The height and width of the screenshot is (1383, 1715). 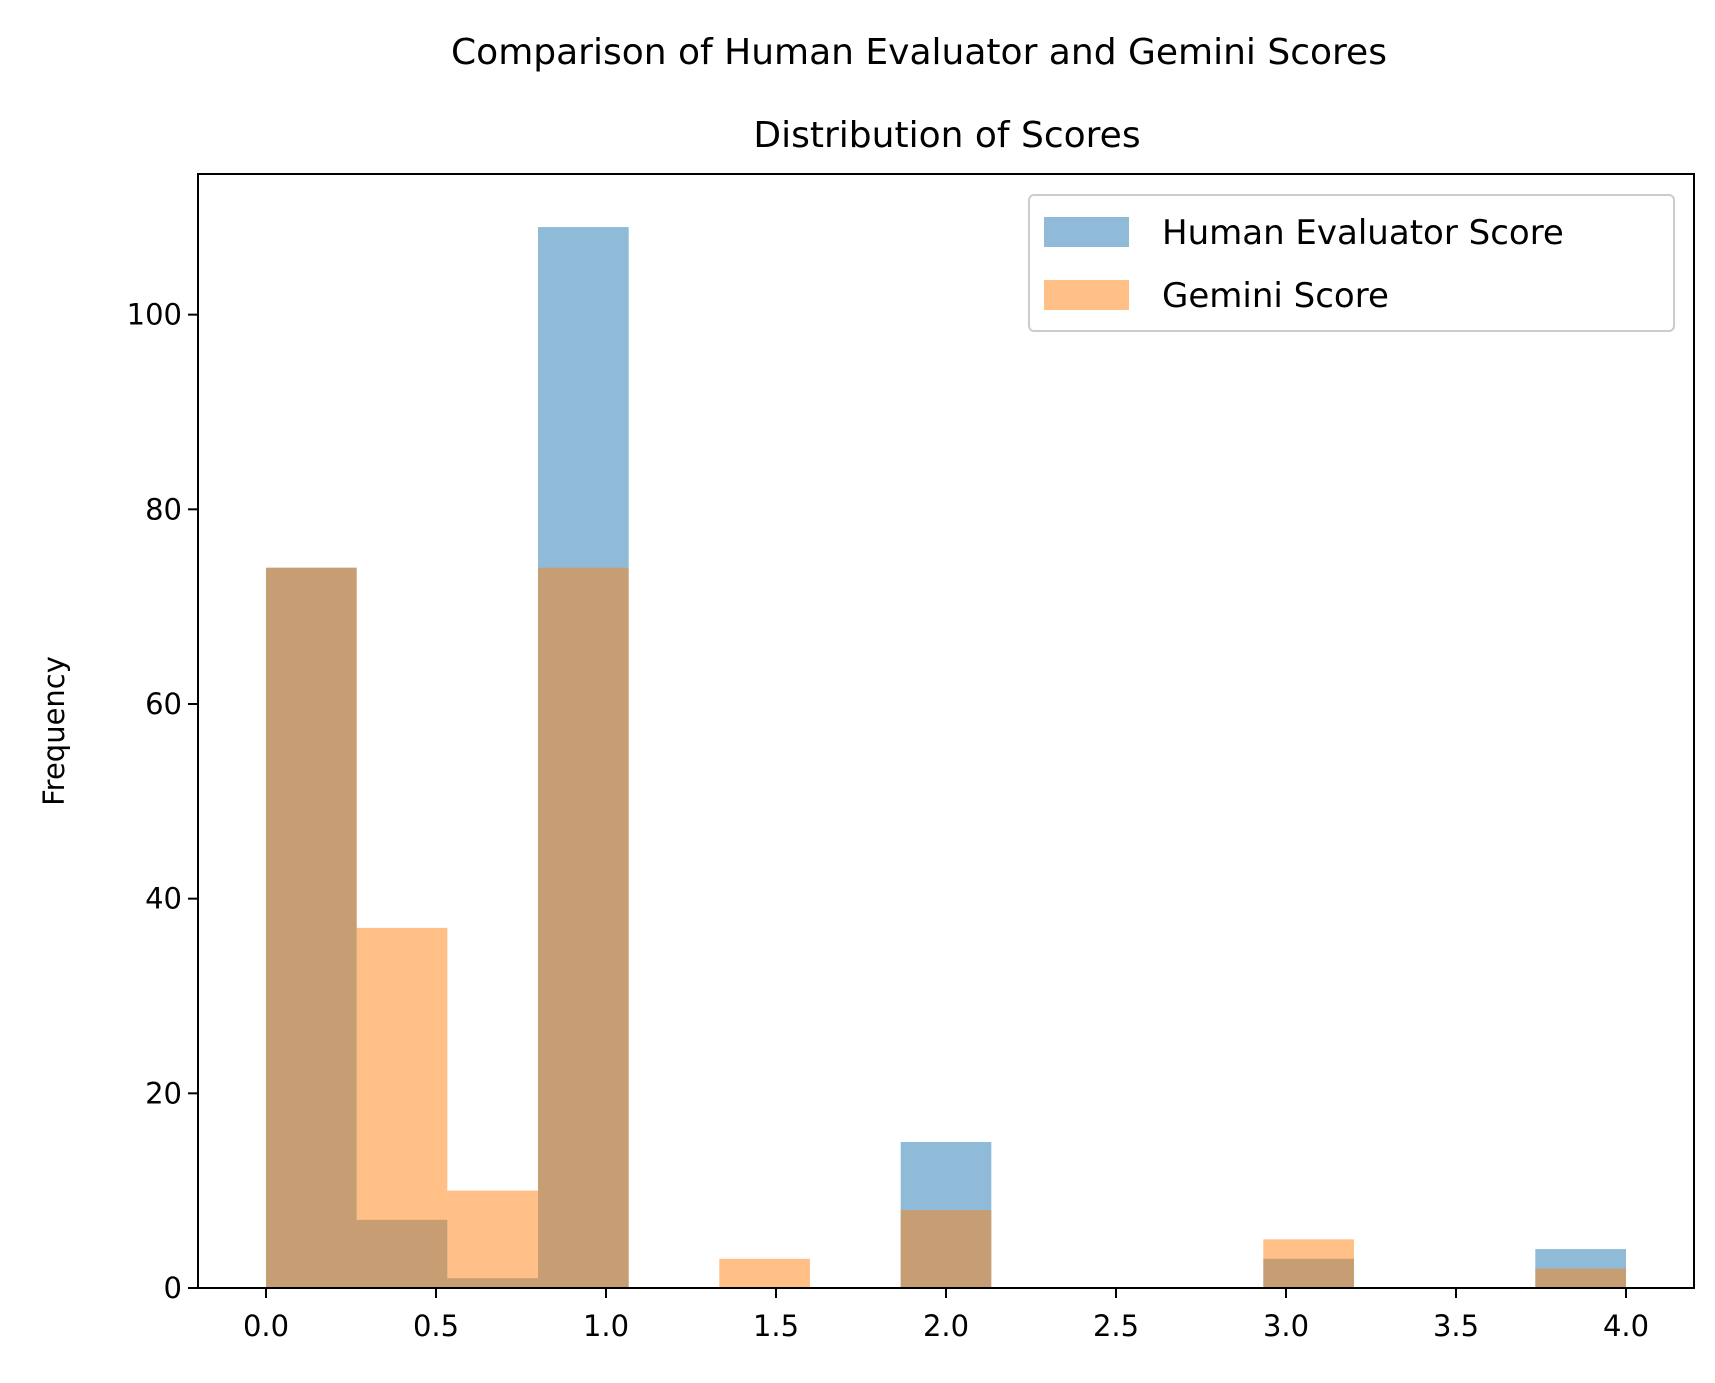 I want to click on y-tick-label: 40, so click(x=163, y=899).